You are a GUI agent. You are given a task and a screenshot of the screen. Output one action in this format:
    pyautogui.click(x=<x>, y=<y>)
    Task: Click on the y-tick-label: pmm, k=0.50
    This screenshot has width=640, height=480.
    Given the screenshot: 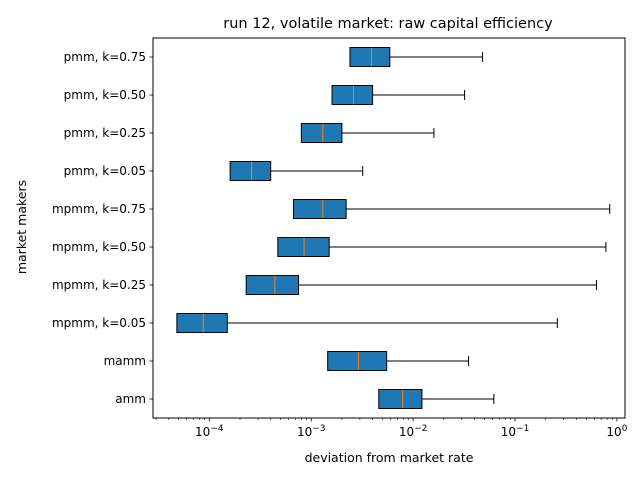 What is the action you would take?
    pyautogui.click(x=105, y=95)
    